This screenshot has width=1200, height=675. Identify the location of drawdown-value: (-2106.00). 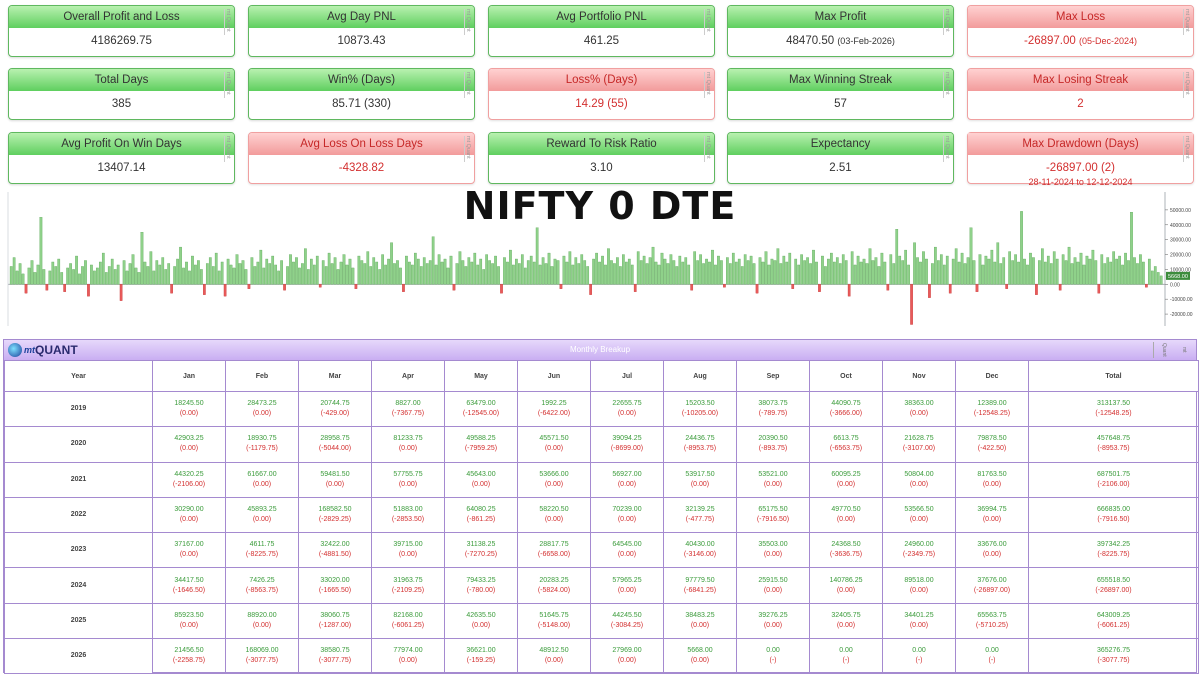
(1113, 484).